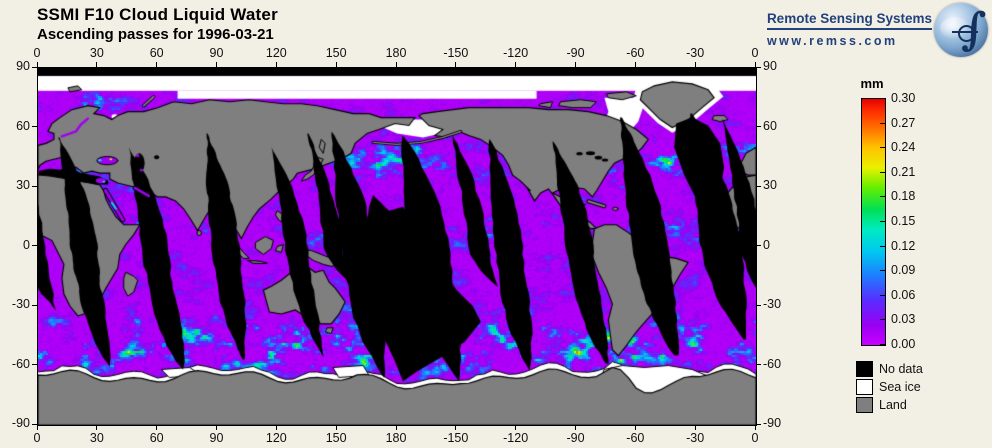 This screenshot has height=448, width=992. What do you see at coordinates (635, 438) in the screenshot?
I see `lon-label-bottom: -60` at bounding box center [635, 438].